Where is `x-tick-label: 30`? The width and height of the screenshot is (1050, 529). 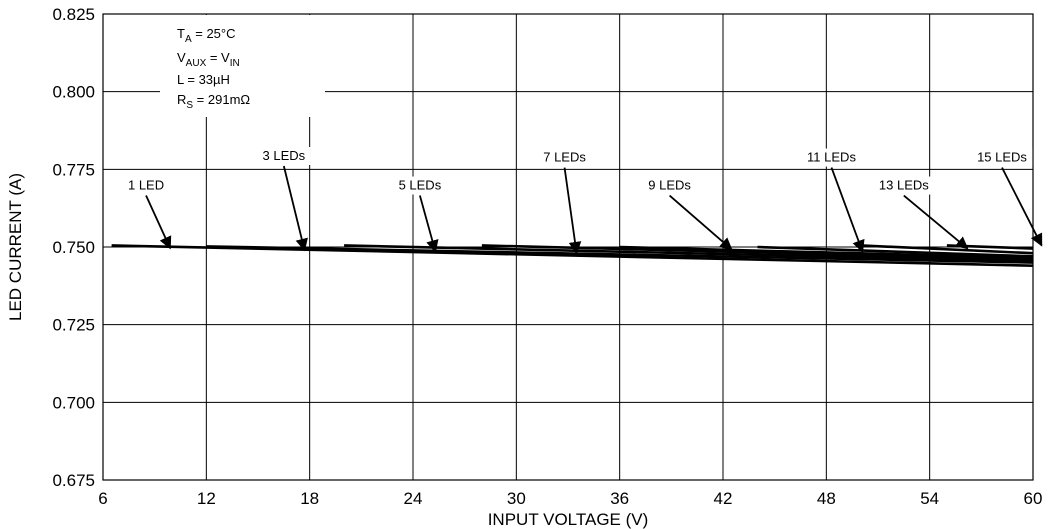 x-tick-label: 30 is located at coordinates (516, 498).